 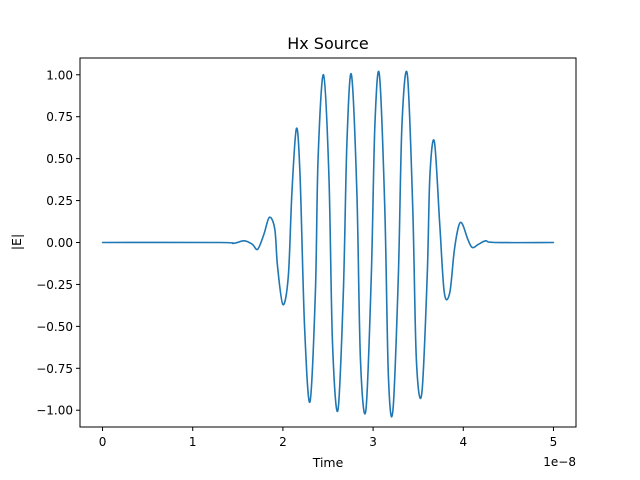 I want to click on y-tick-label: −0.50, so click(x=54, y=327).